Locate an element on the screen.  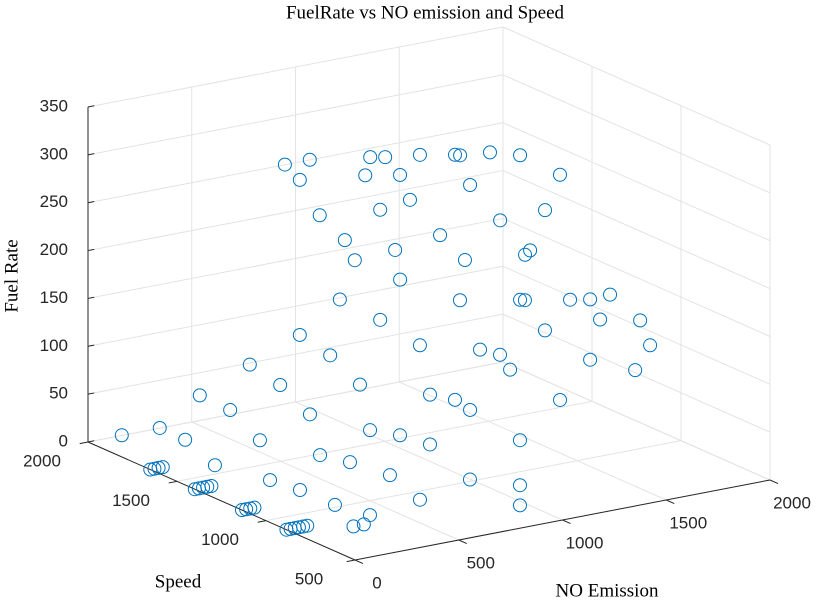
z-axis-title: Fuel Rate is located at coordinates (11, 275).